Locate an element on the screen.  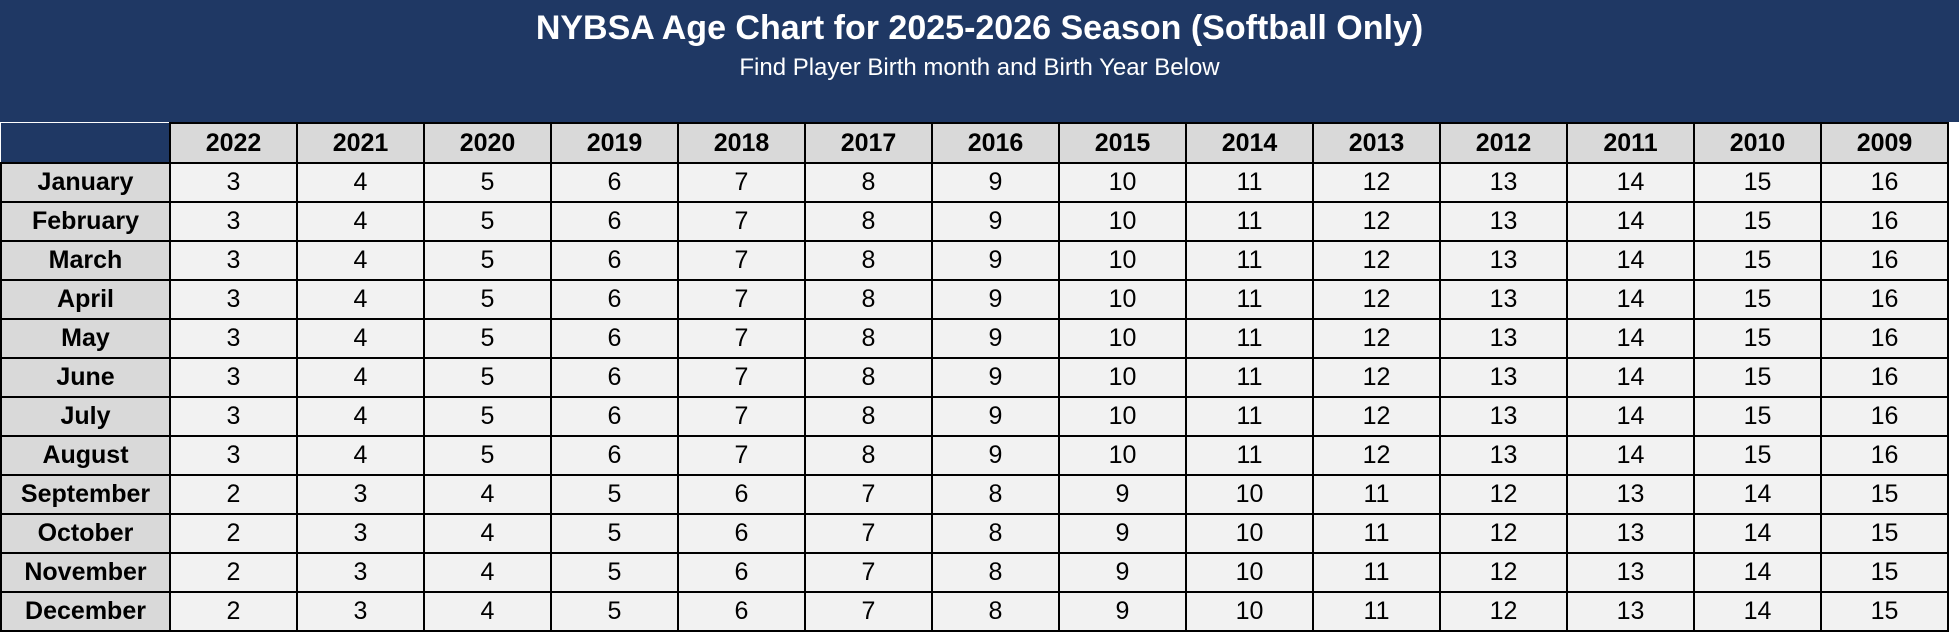
year-header-2017: 2017 is located at coordinates (868, 143).